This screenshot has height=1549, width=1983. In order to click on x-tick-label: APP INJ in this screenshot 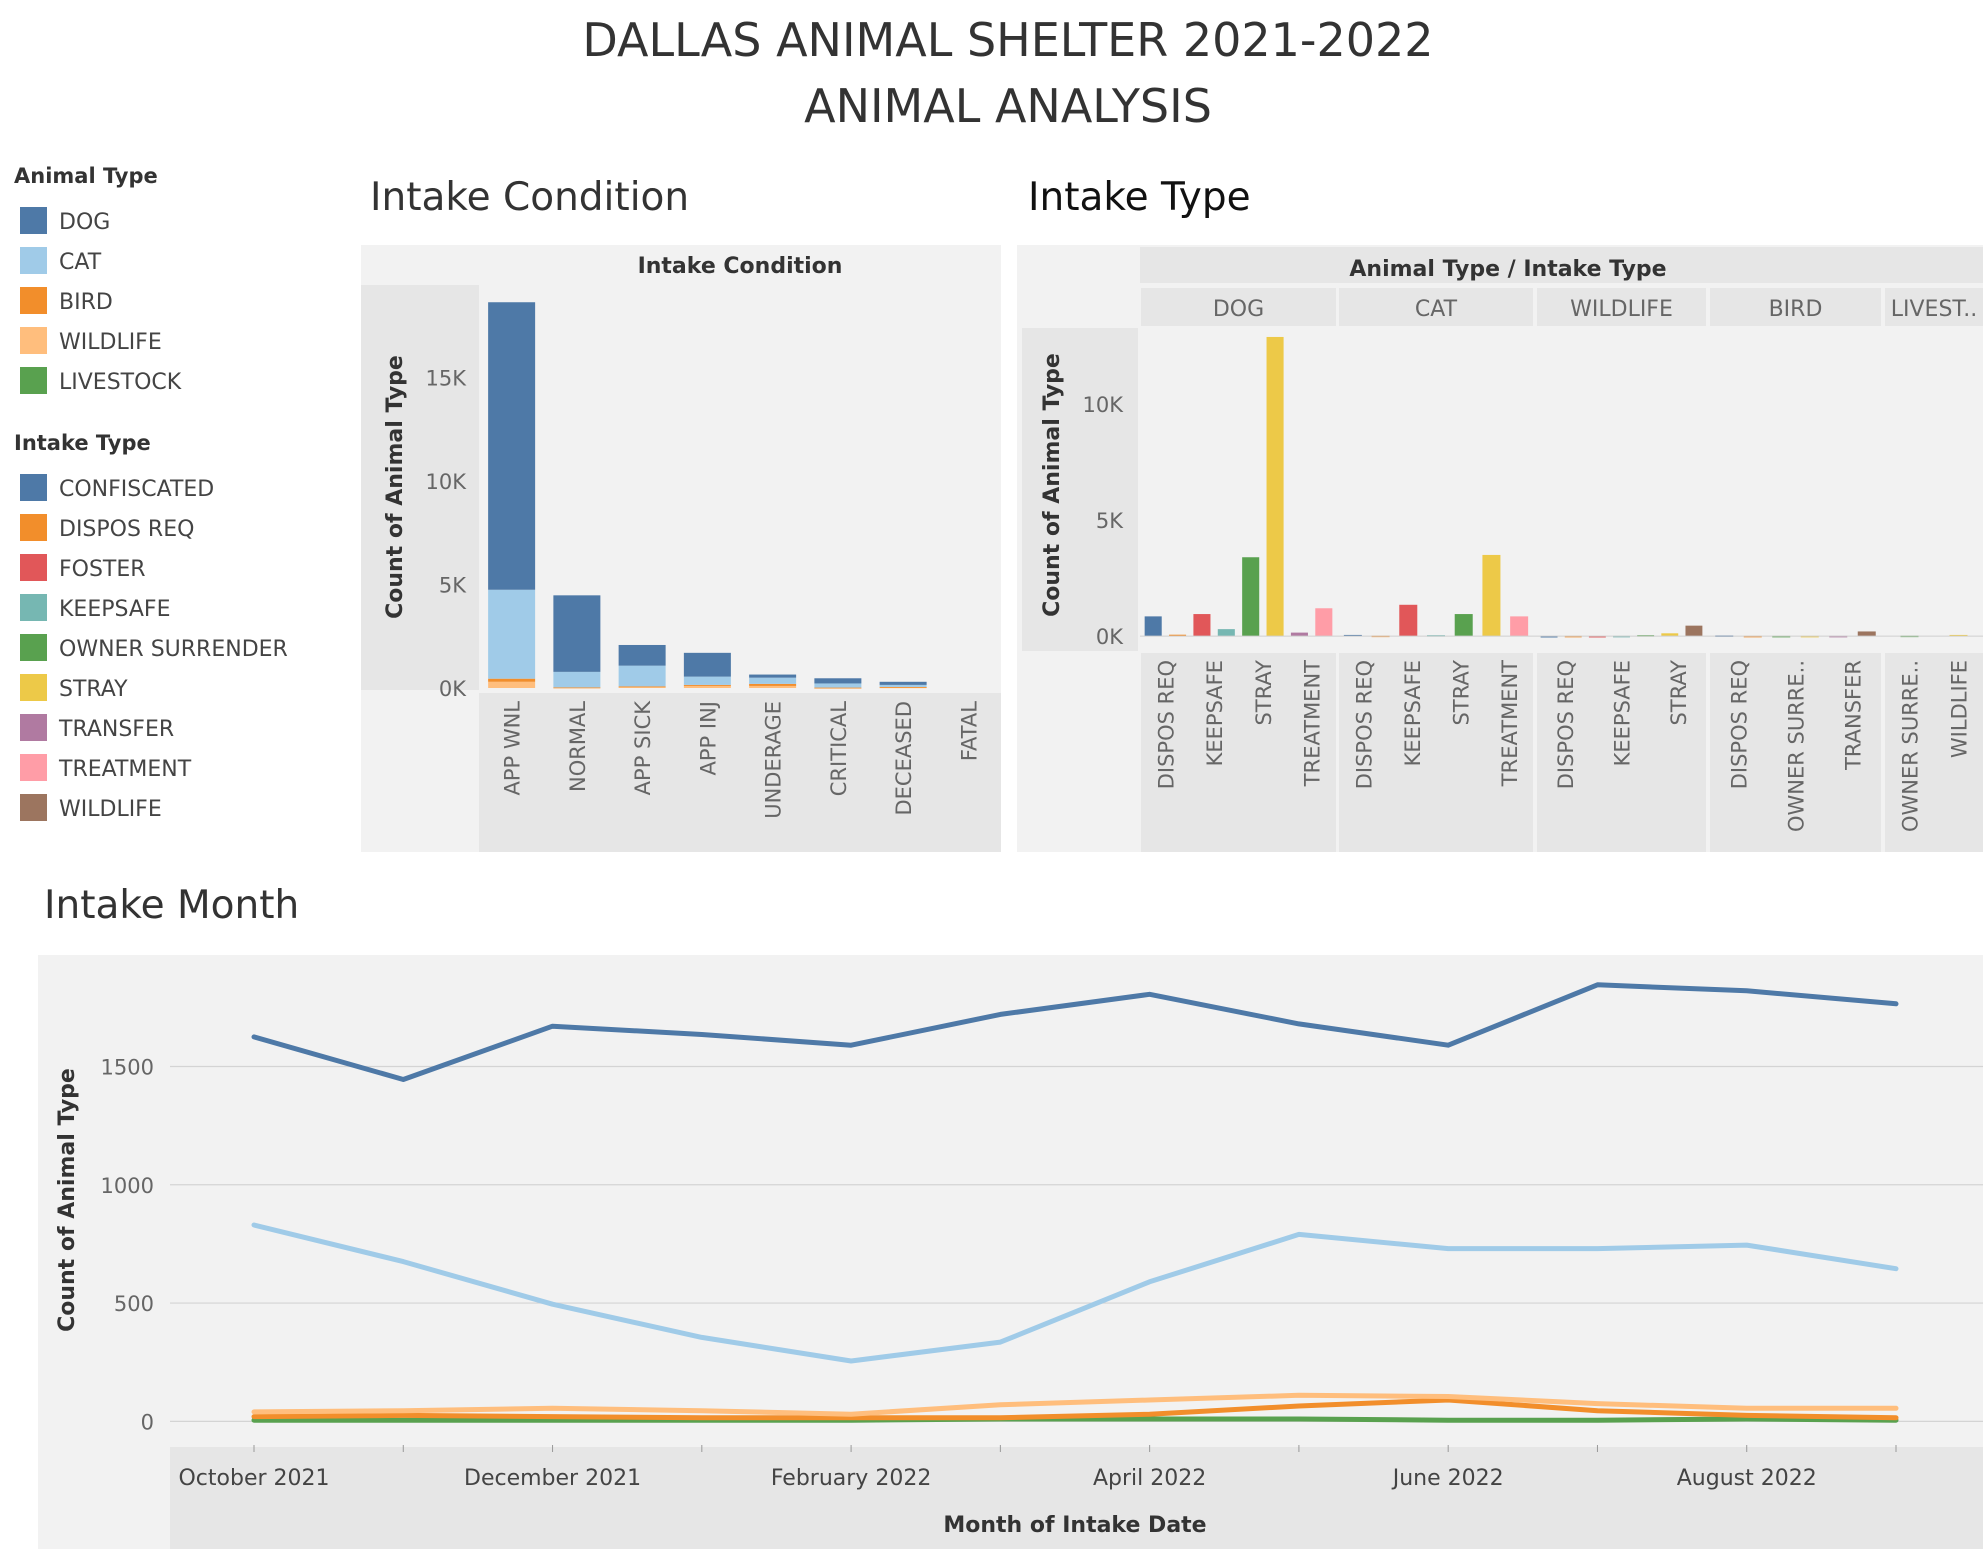, I will do `click(708, 738)`.